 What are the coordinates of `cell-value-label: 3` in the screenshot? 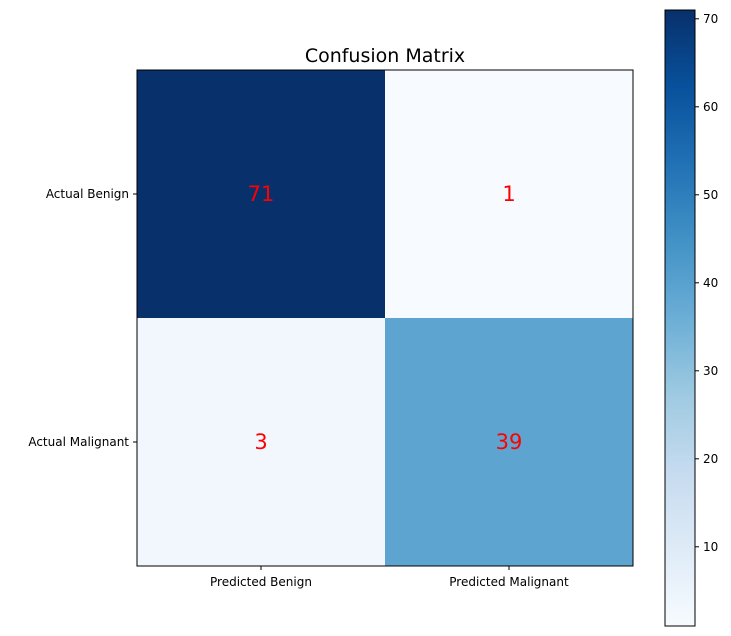 It's located at (260, 442).